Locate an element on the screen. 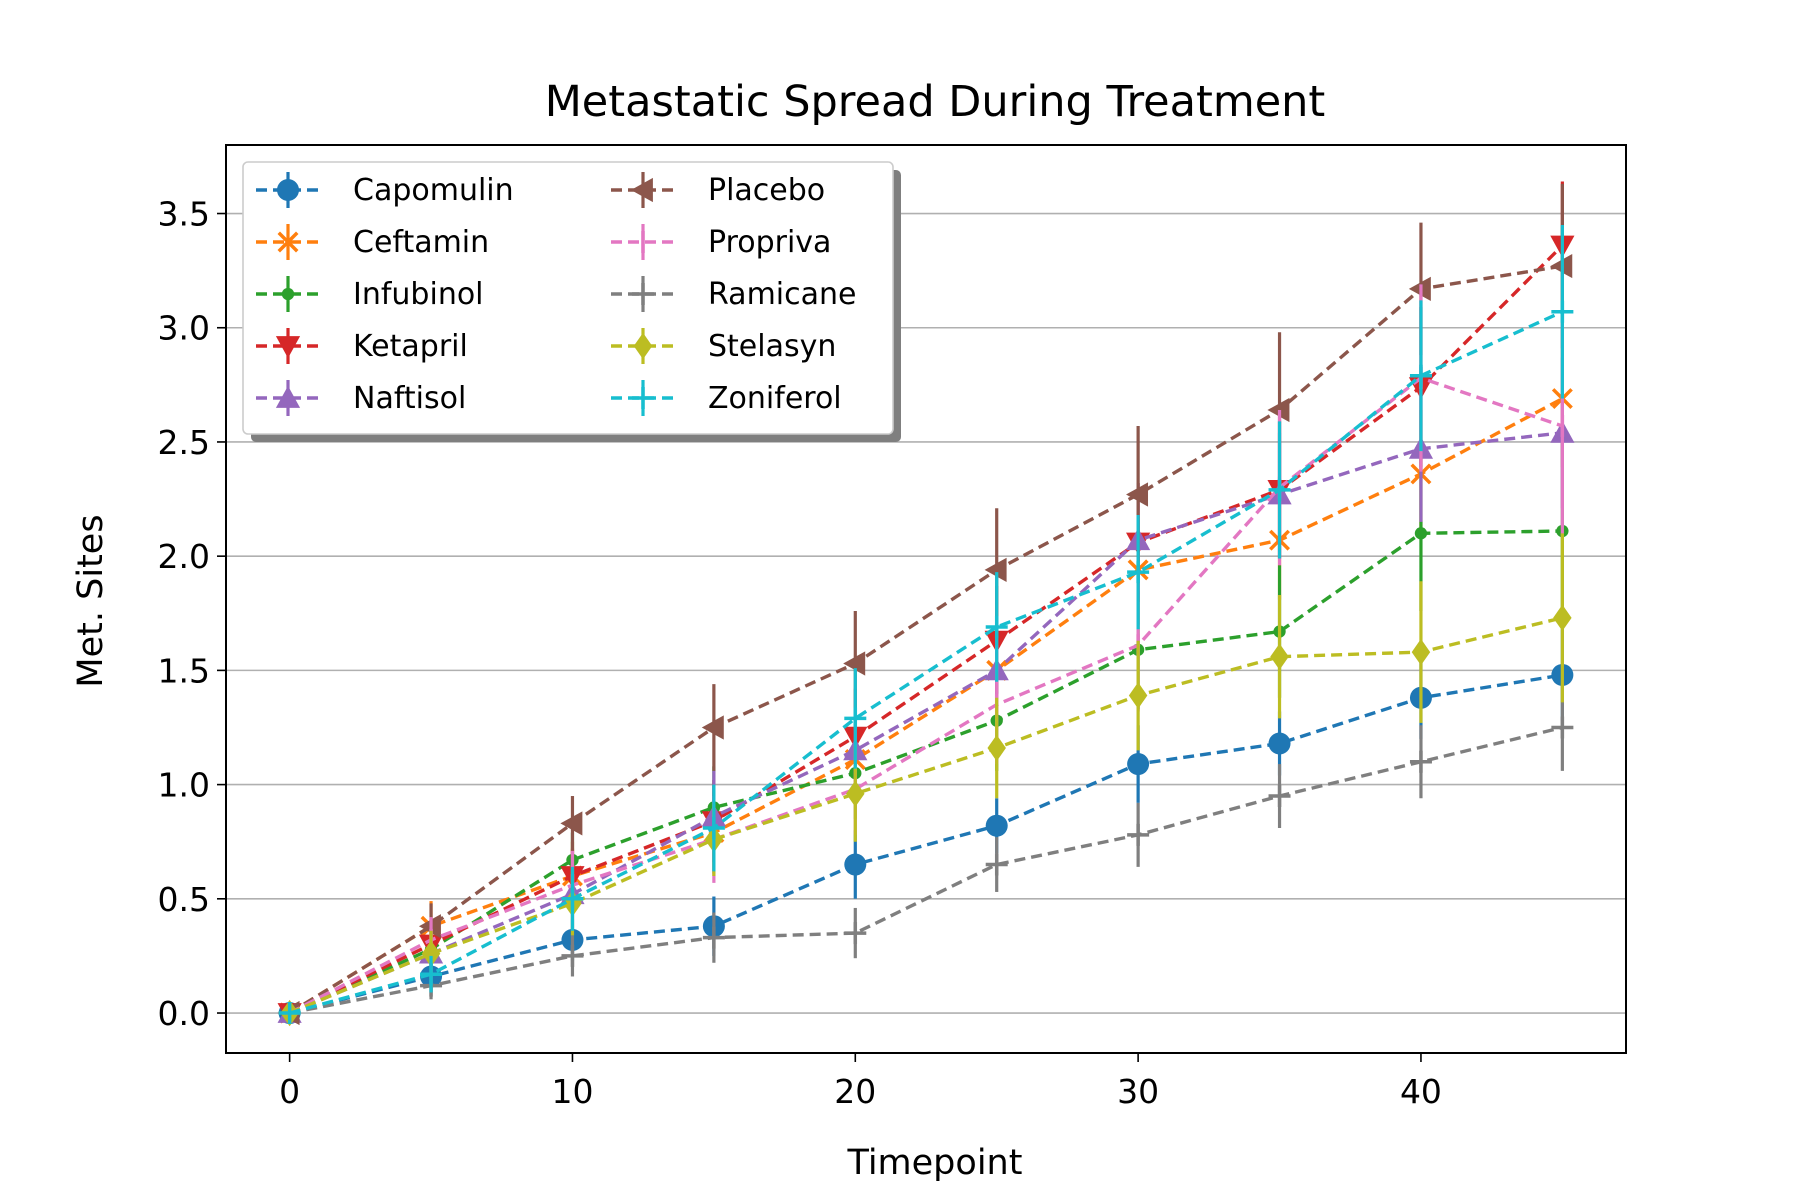 Image resolution: width=1800 pixels, height=1200 pixels. x-tick-label: 40 is located at coordinates (1421, 1091).